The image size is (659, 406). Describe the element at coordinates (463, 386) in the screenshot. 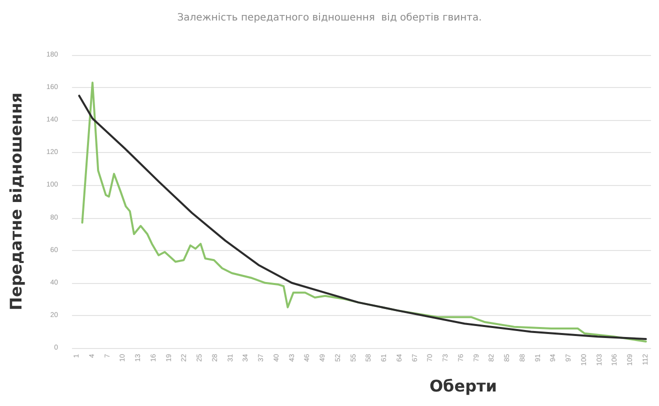

I see `x-axis-title: Оберти` at that location.